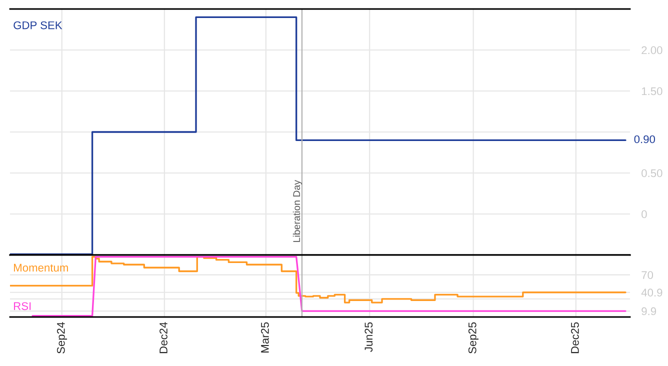  What do you see at coordinates (265, 337) in the screenshot?
I see `x-tick-label: Mar25` at bounding box center [265, 337].